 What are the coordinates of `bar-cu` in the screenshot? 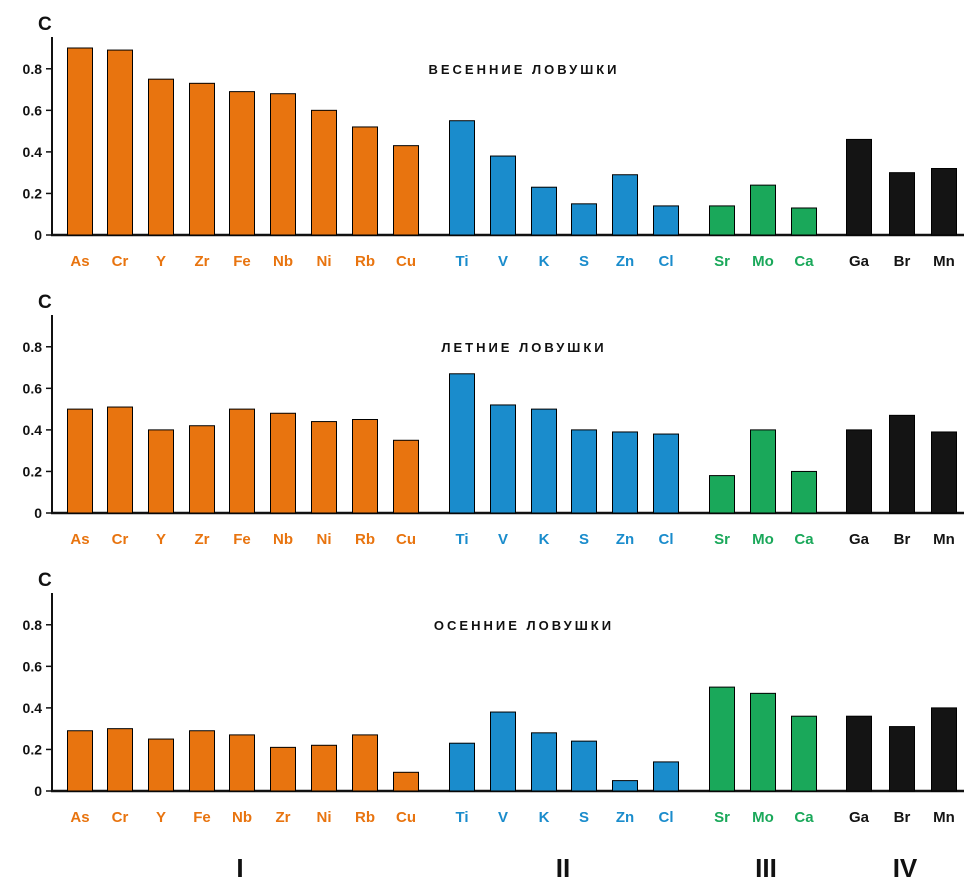 It's located at (406, 781).